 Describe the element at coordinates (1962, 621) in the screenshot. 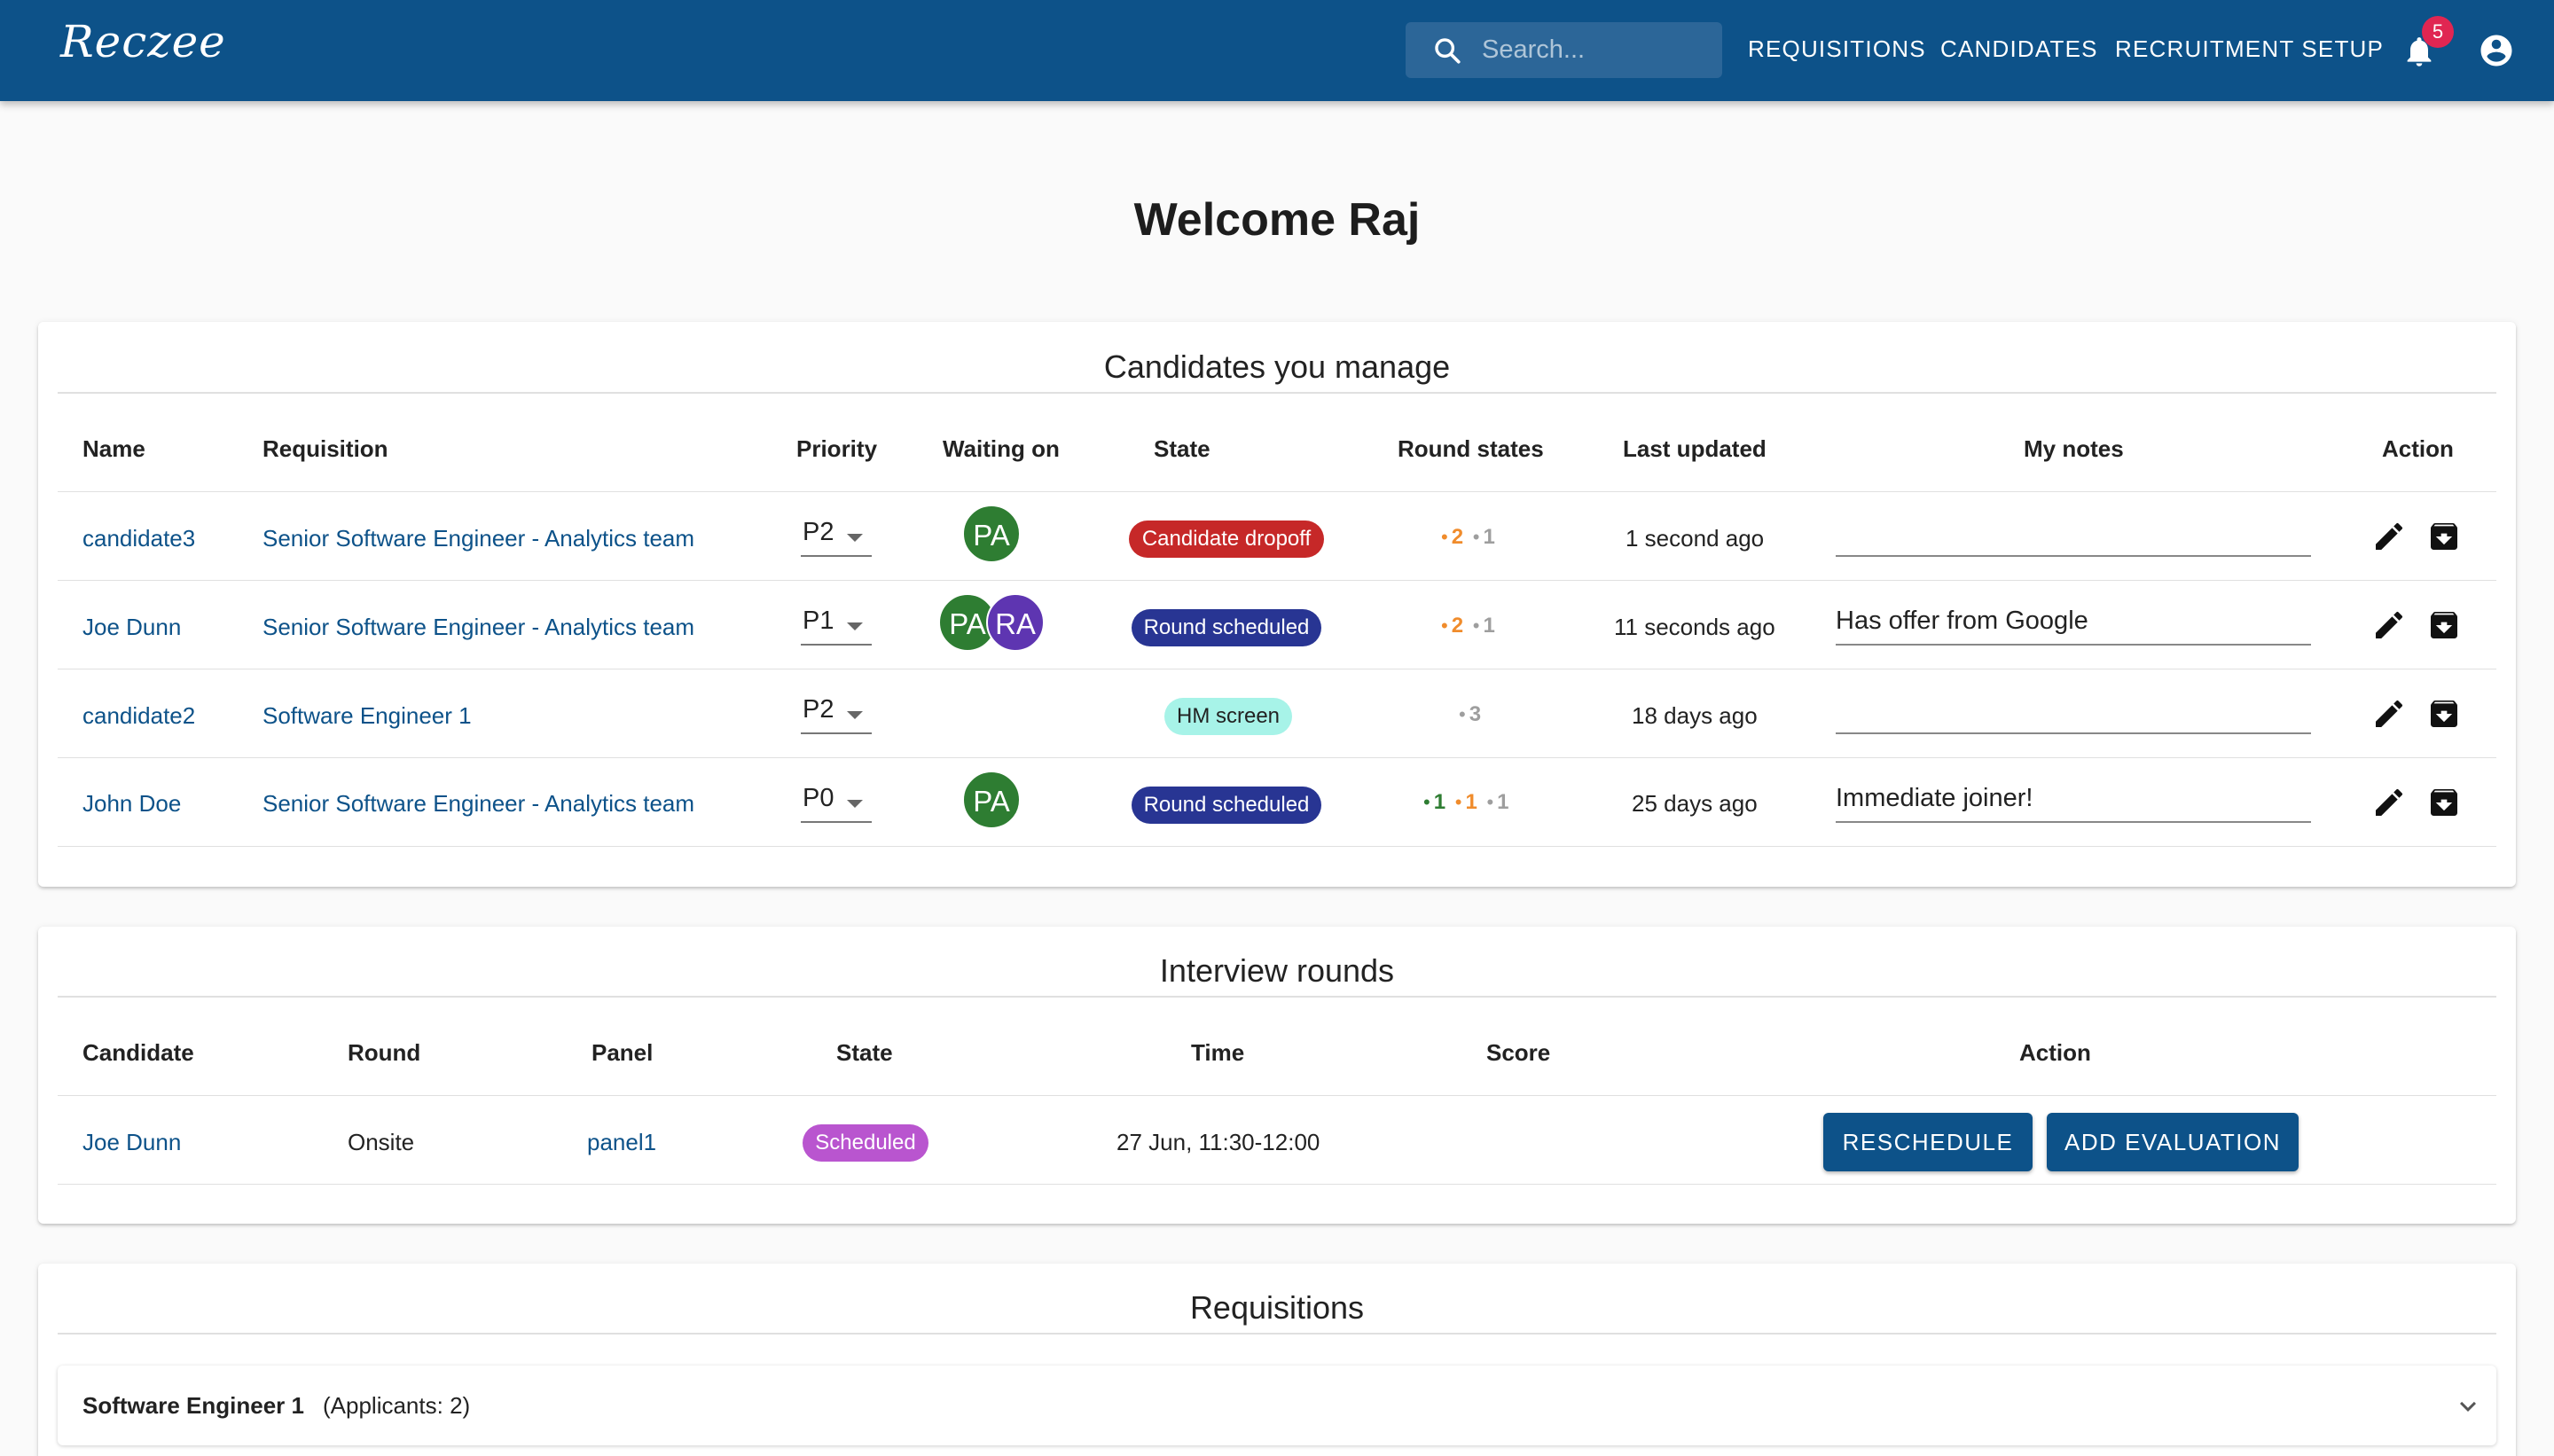

I see `notes-value: Has offer from Google` at that location.